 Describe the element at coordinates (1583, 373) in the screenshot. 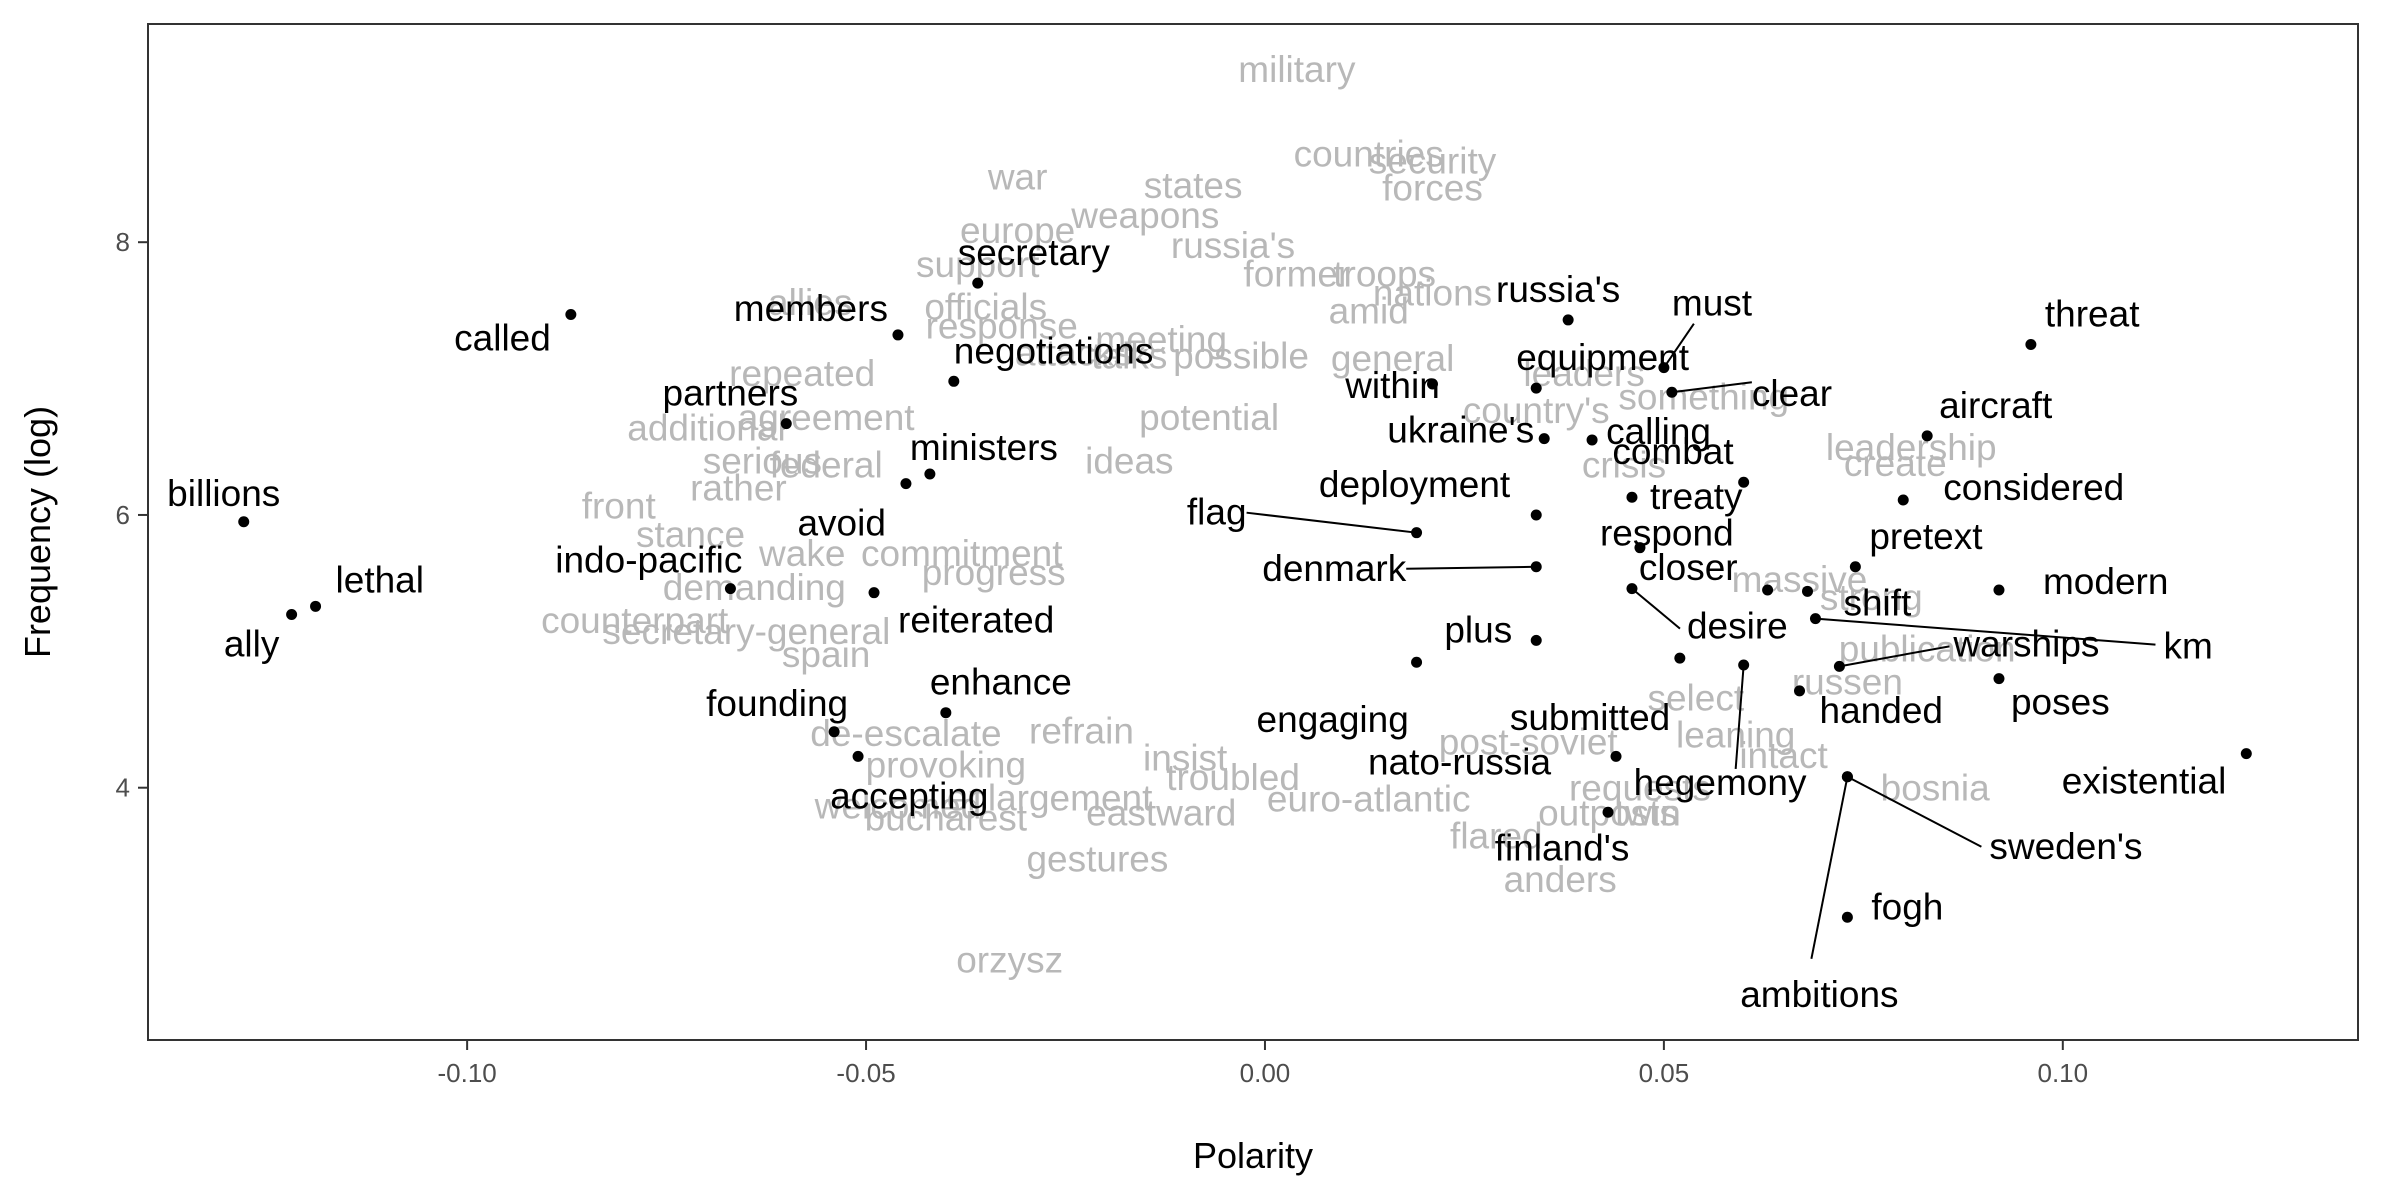

I see `background-word-leaders: leaders` at that location.